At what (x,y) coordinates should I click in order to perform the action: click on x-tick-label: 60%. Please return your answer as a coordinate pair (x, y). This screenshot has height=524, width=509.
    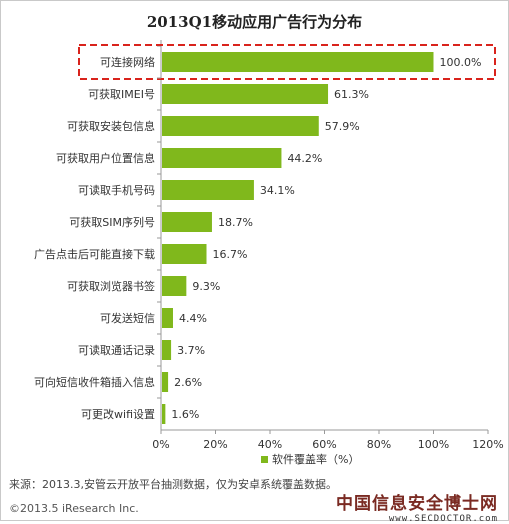
    Looking at the image, I should click on (324, 444).